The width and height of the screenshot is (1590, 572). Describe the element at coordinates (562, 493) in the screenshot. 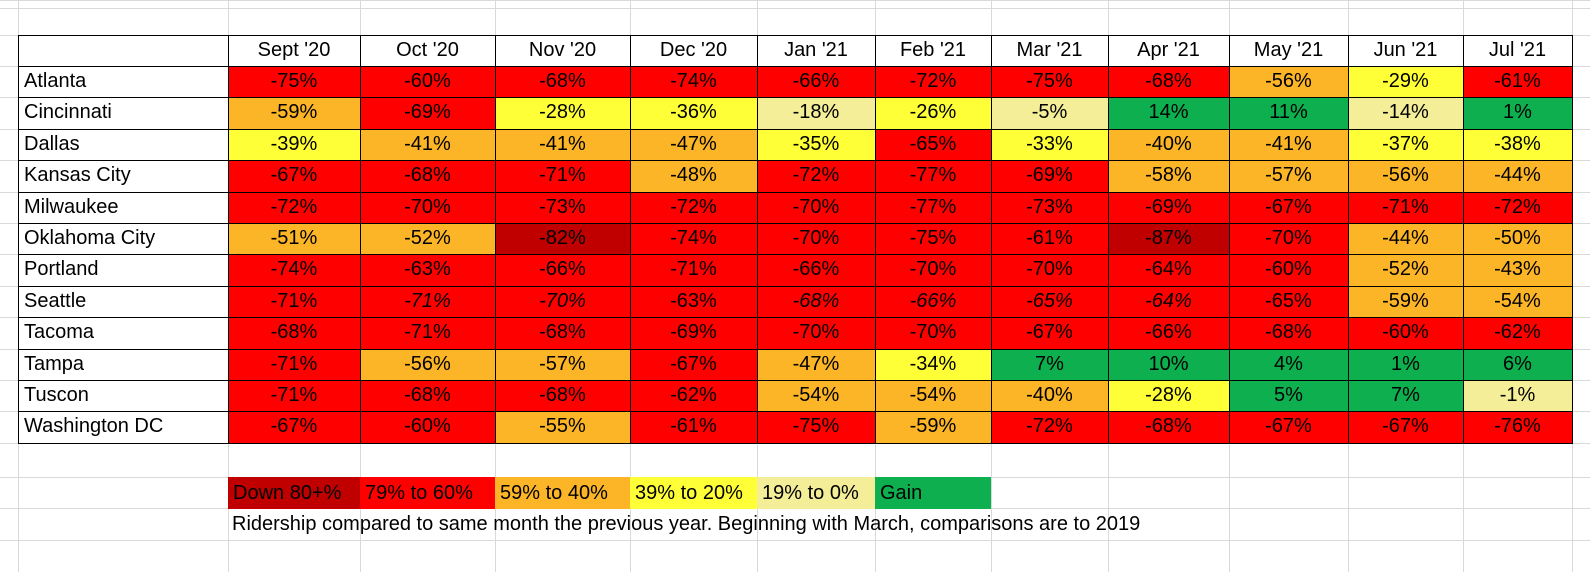

I see `legend-item: 59% to 40%` at that location.